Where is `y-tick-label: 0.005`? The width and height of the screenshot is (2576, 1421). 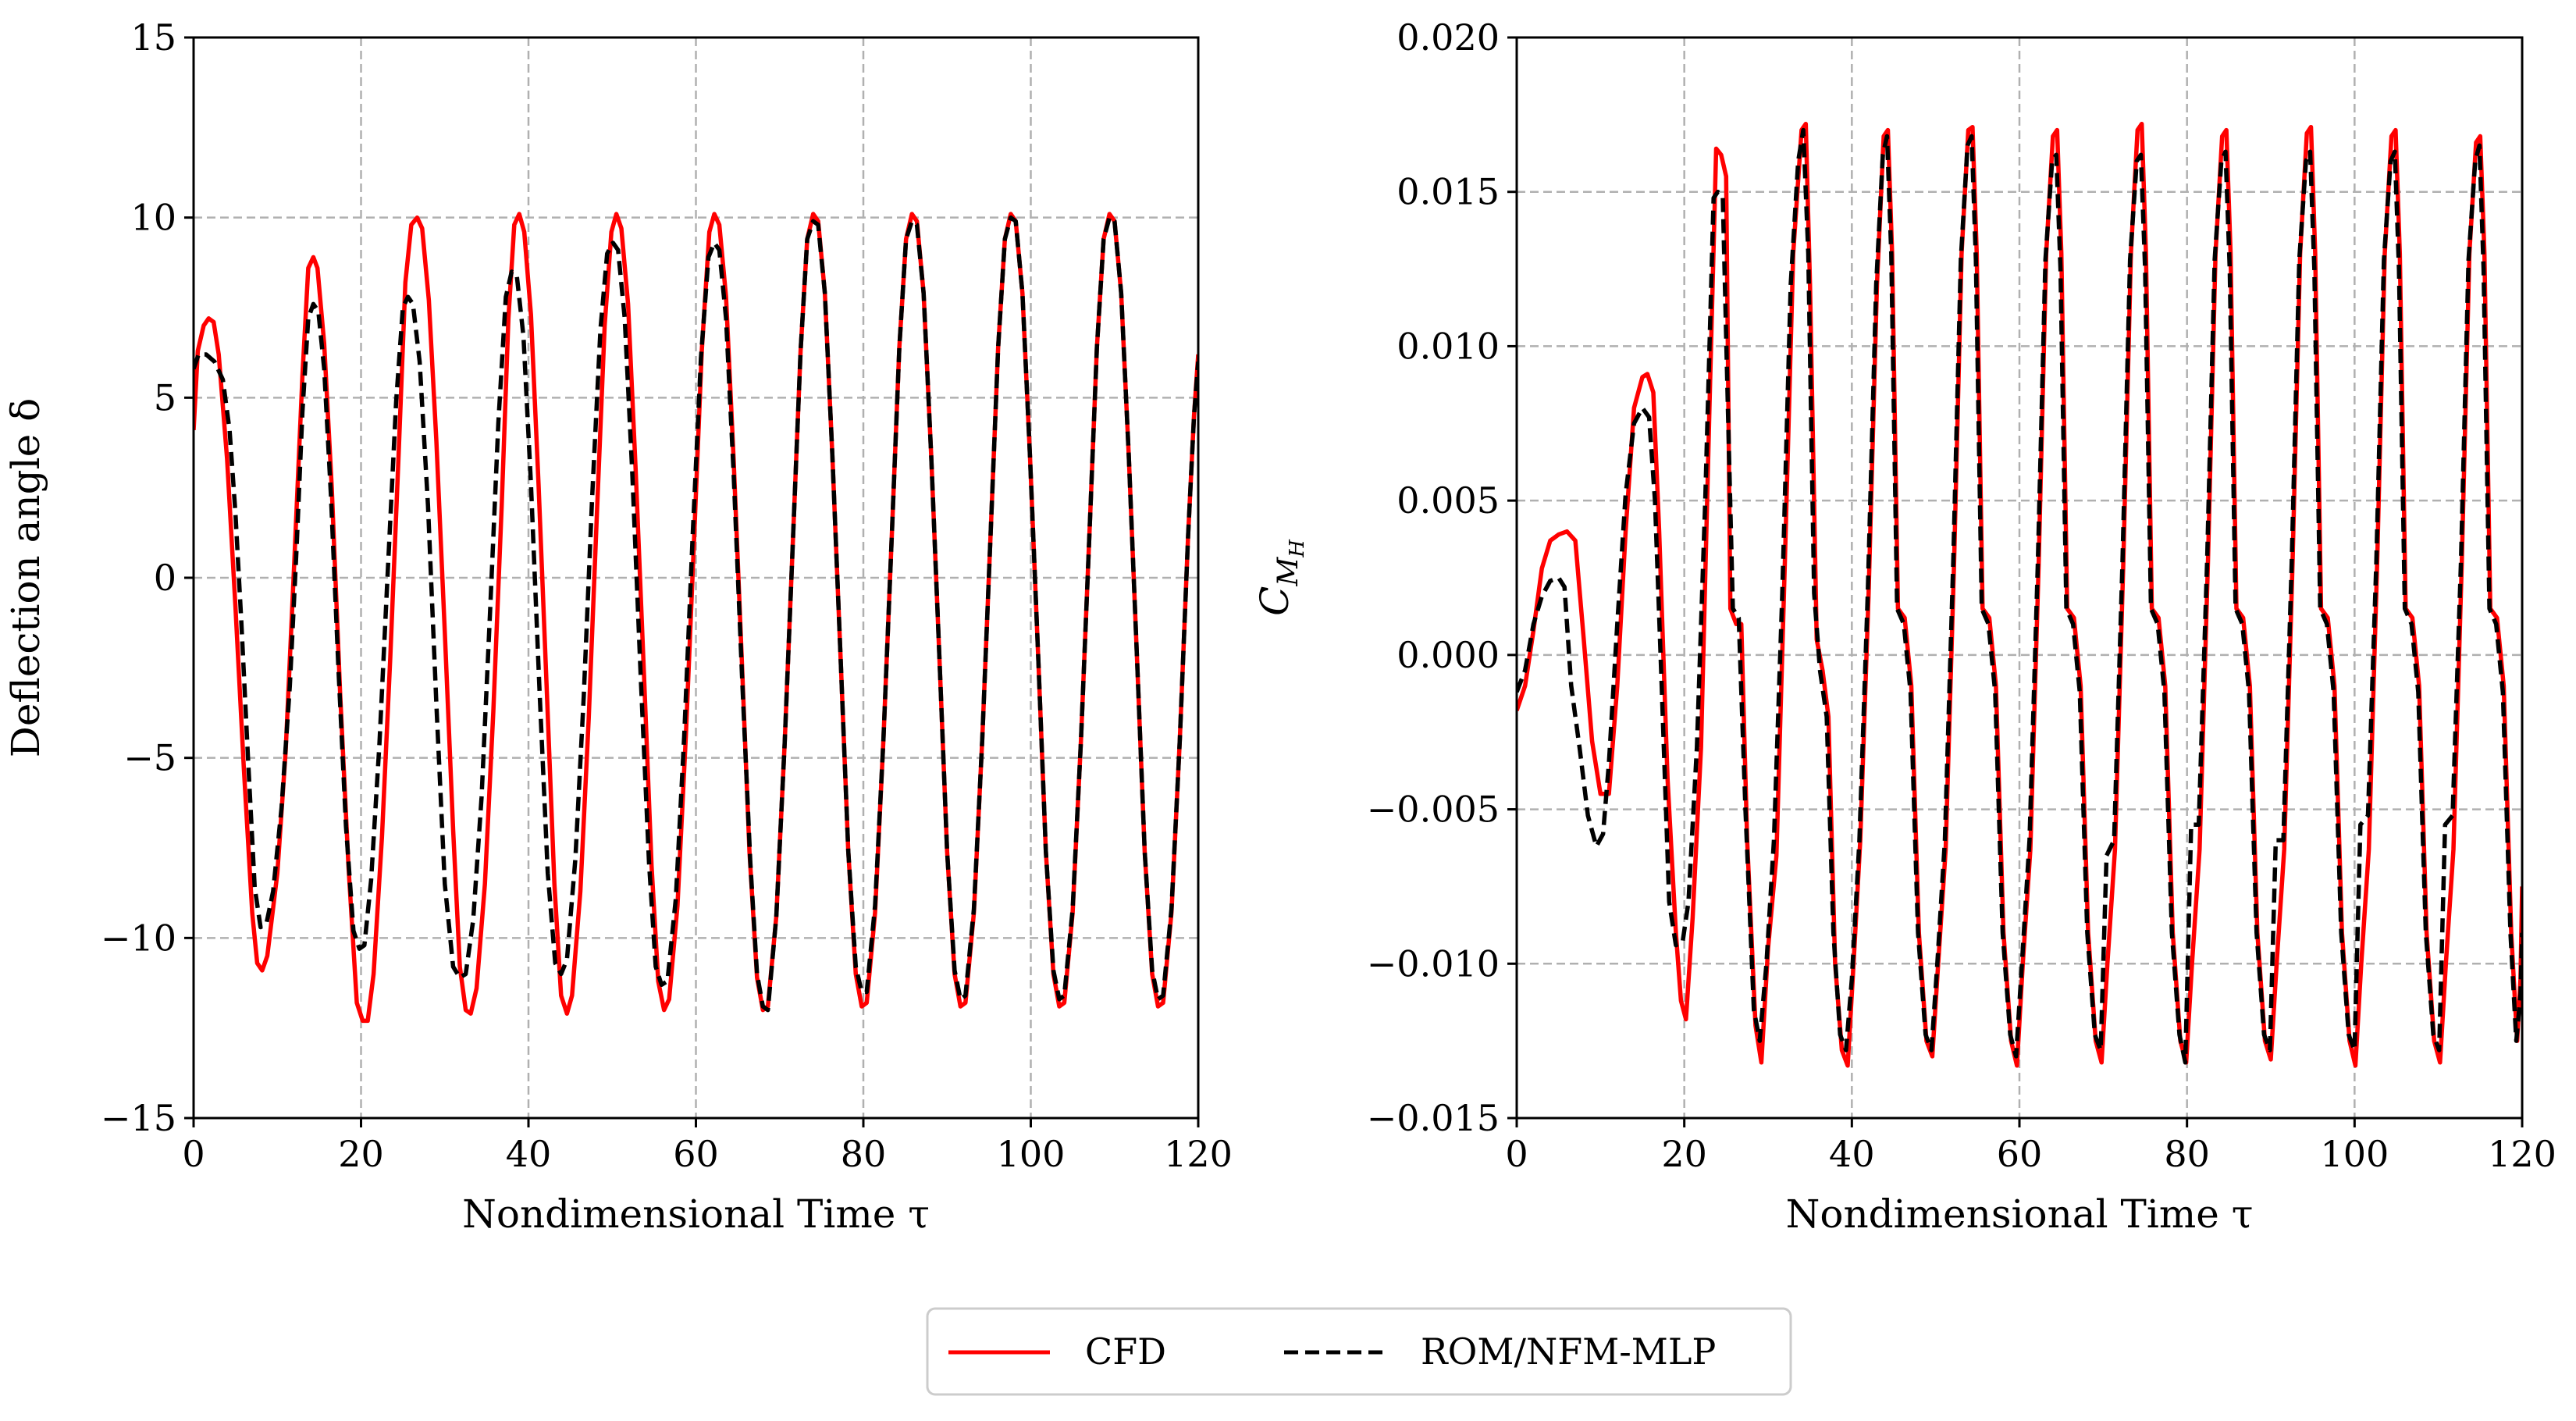 y-tick-label: 0.005 is located at coordinates (1448, 500).